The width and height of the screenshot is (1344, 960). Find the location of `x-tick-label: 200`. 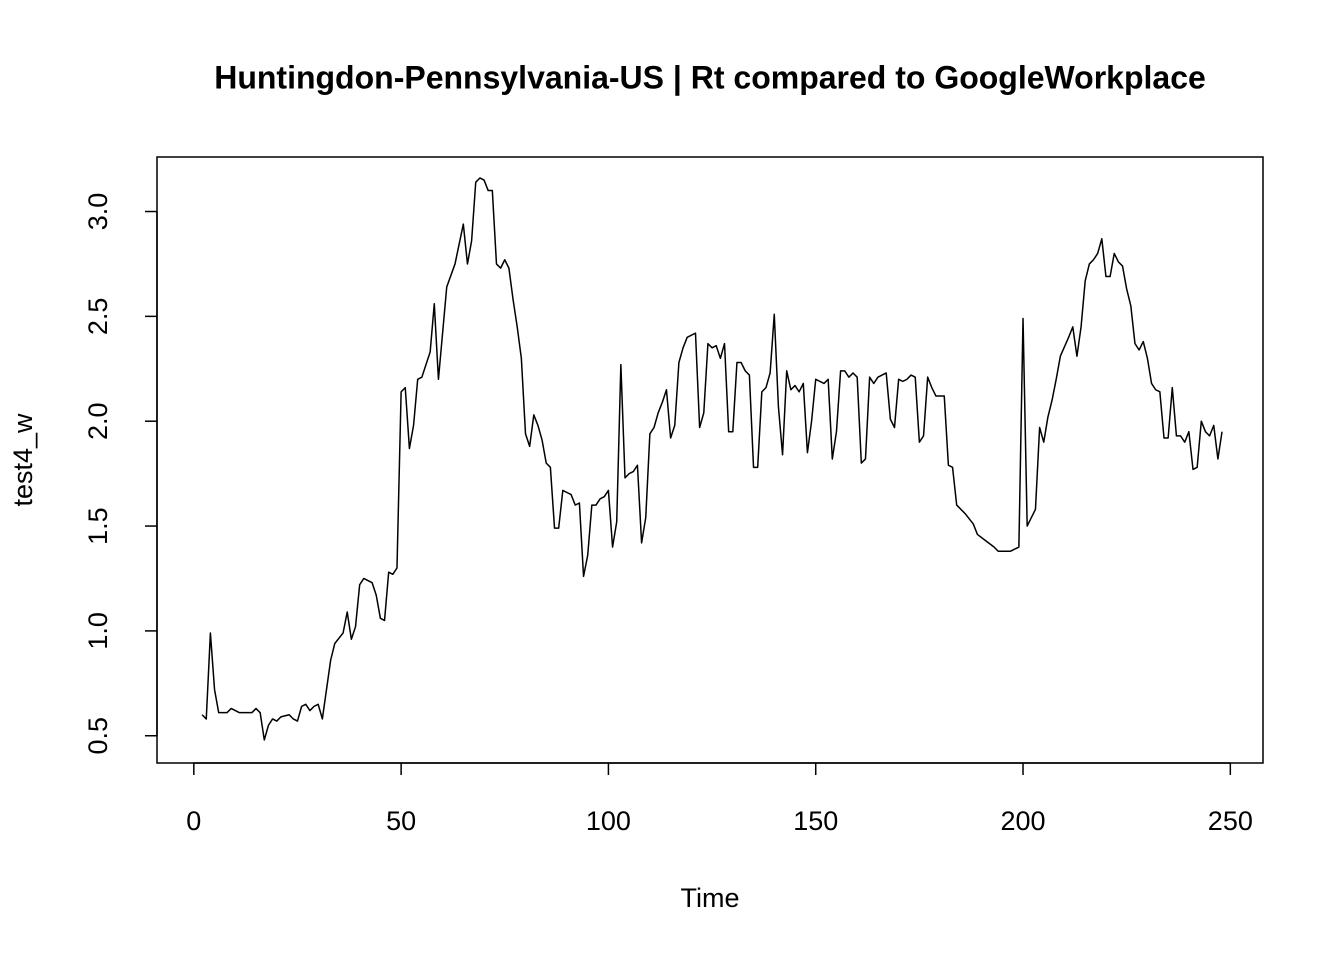

x-tick-label: 200 is located at coordinates (1022, 821).